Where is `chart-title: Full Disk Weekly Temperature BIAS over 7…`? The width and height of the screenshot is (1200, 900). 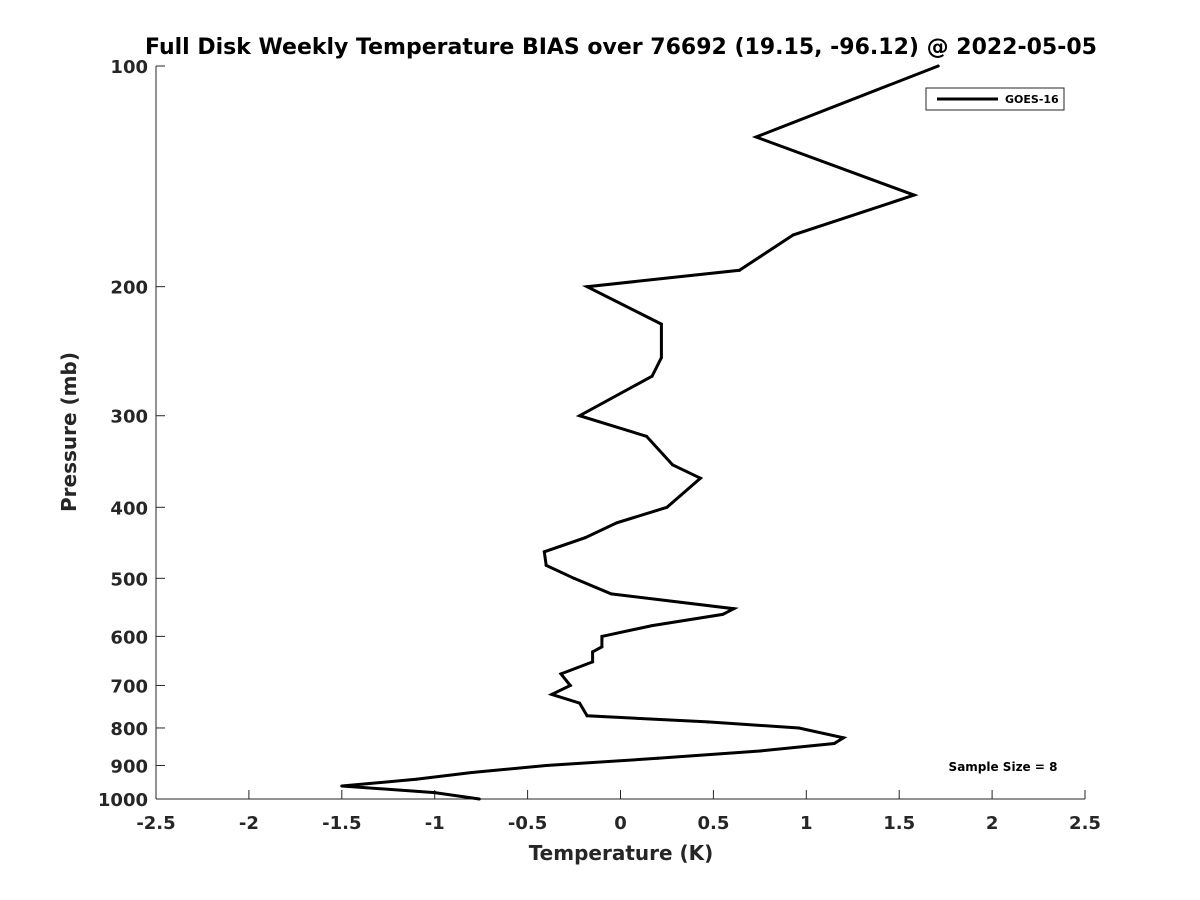 chart-title: Full Disk Weekly Temperature BIAS over 7… is located at coordinates (621, 47).